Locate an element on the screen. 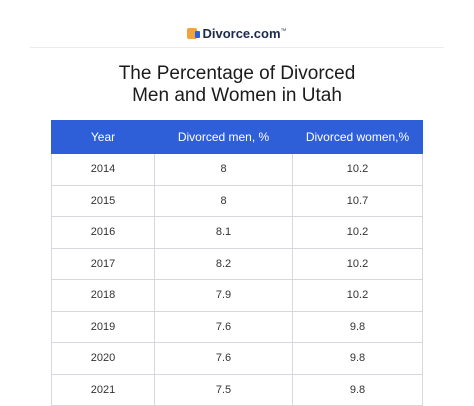 The height and width of the screenshot is (406, 474). table-row: 2019 7.6 9.8 is located at coordinates (237, 326).